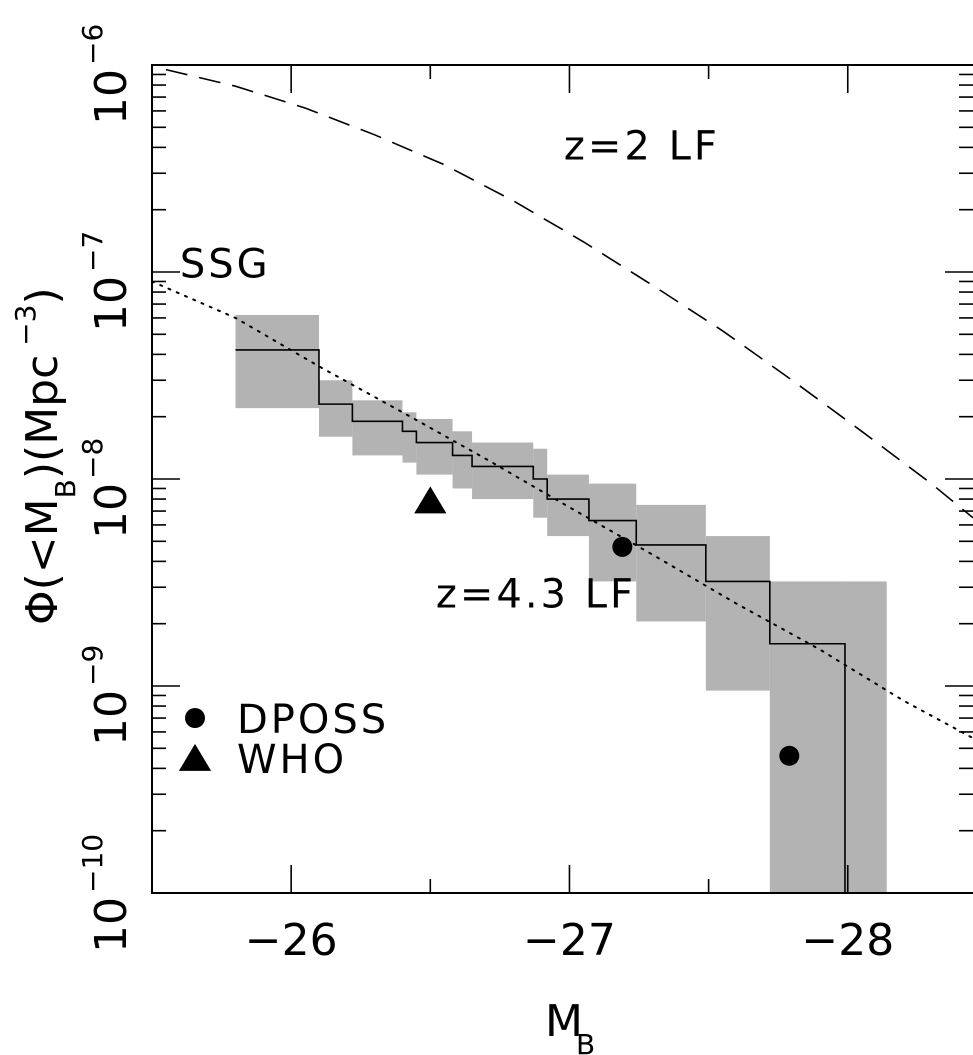 This screenshot has height=1055, width=973. Describe the element at coordinates (92, 863) in the screenshot. I see `y-tick-exponent: −10` at that location.